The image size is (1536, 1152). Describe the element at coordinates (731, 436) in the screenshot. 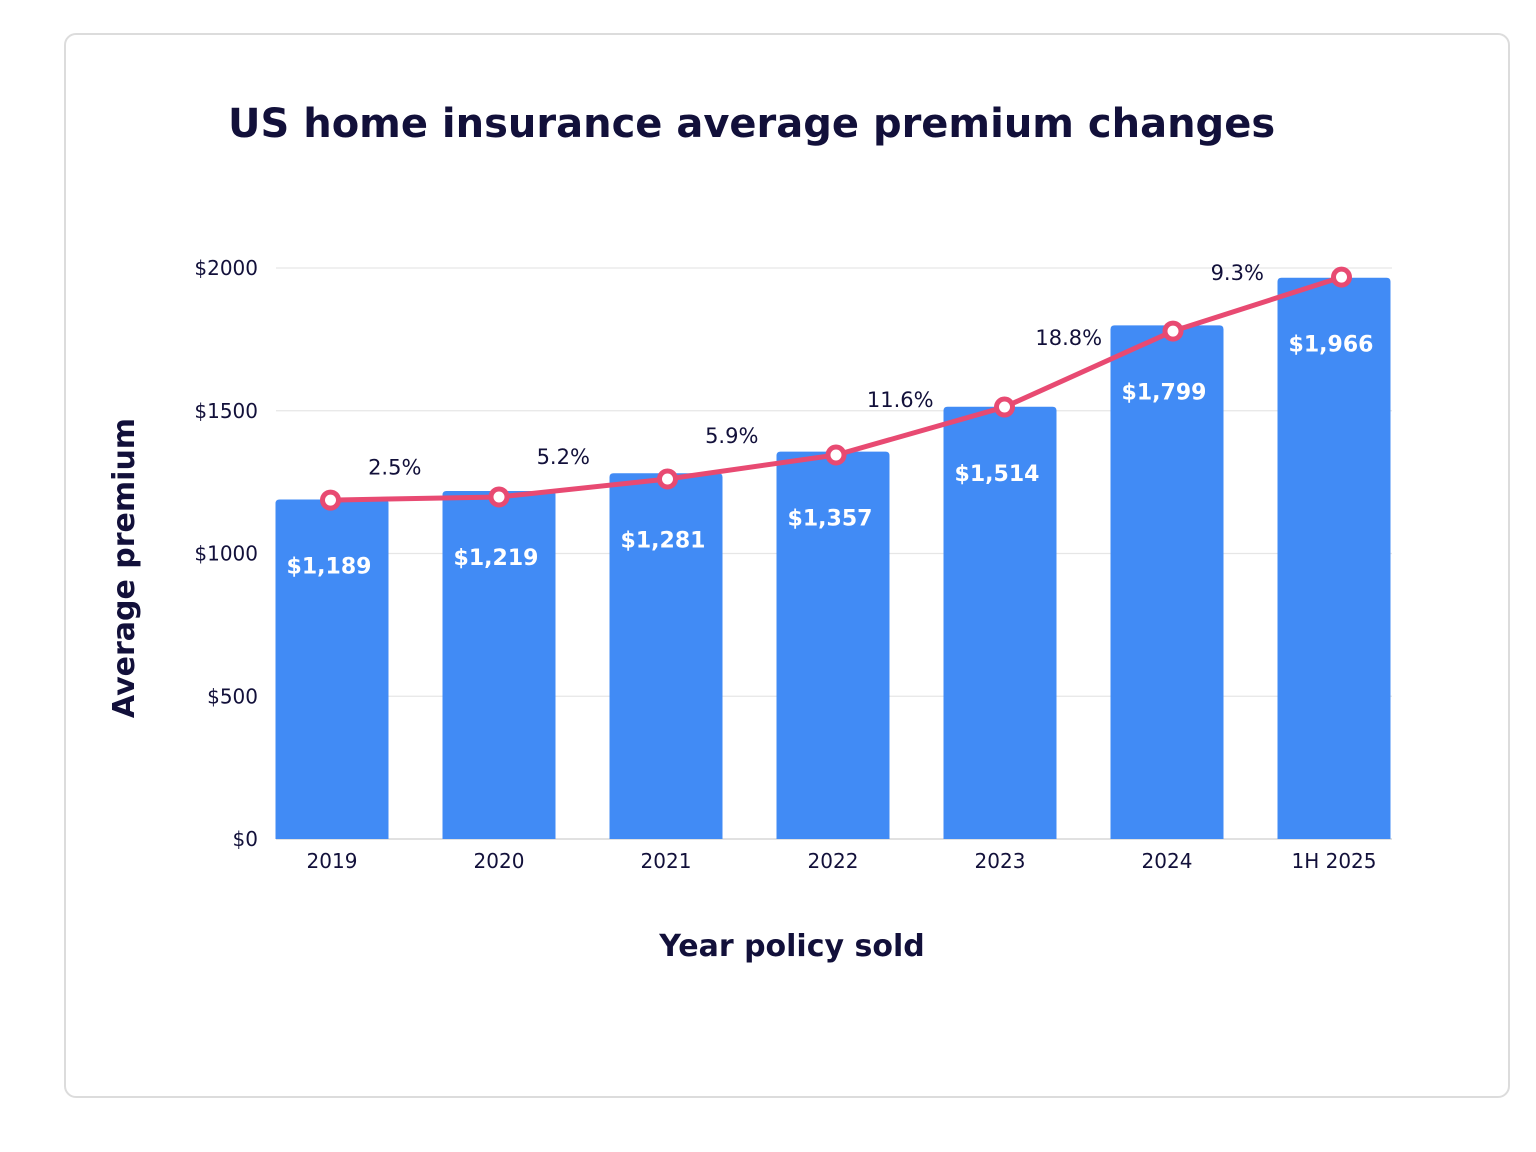

I see `change-label: 5.9%` at that location.